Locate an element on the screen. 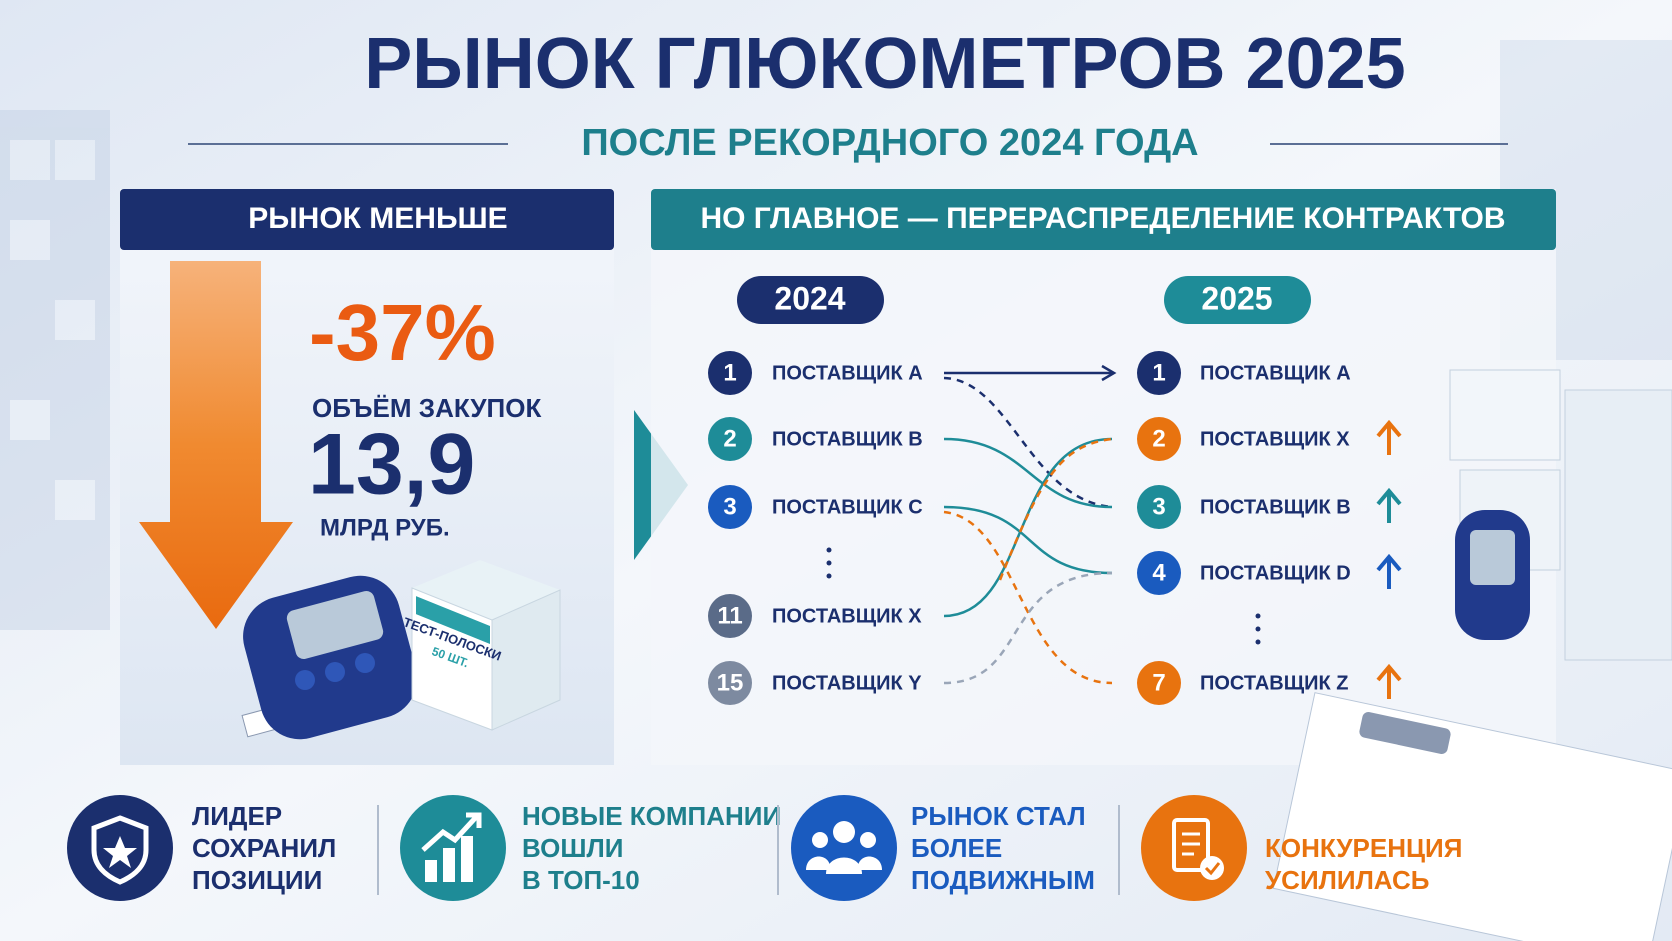  people-icon is located at coordinates (844, 847).